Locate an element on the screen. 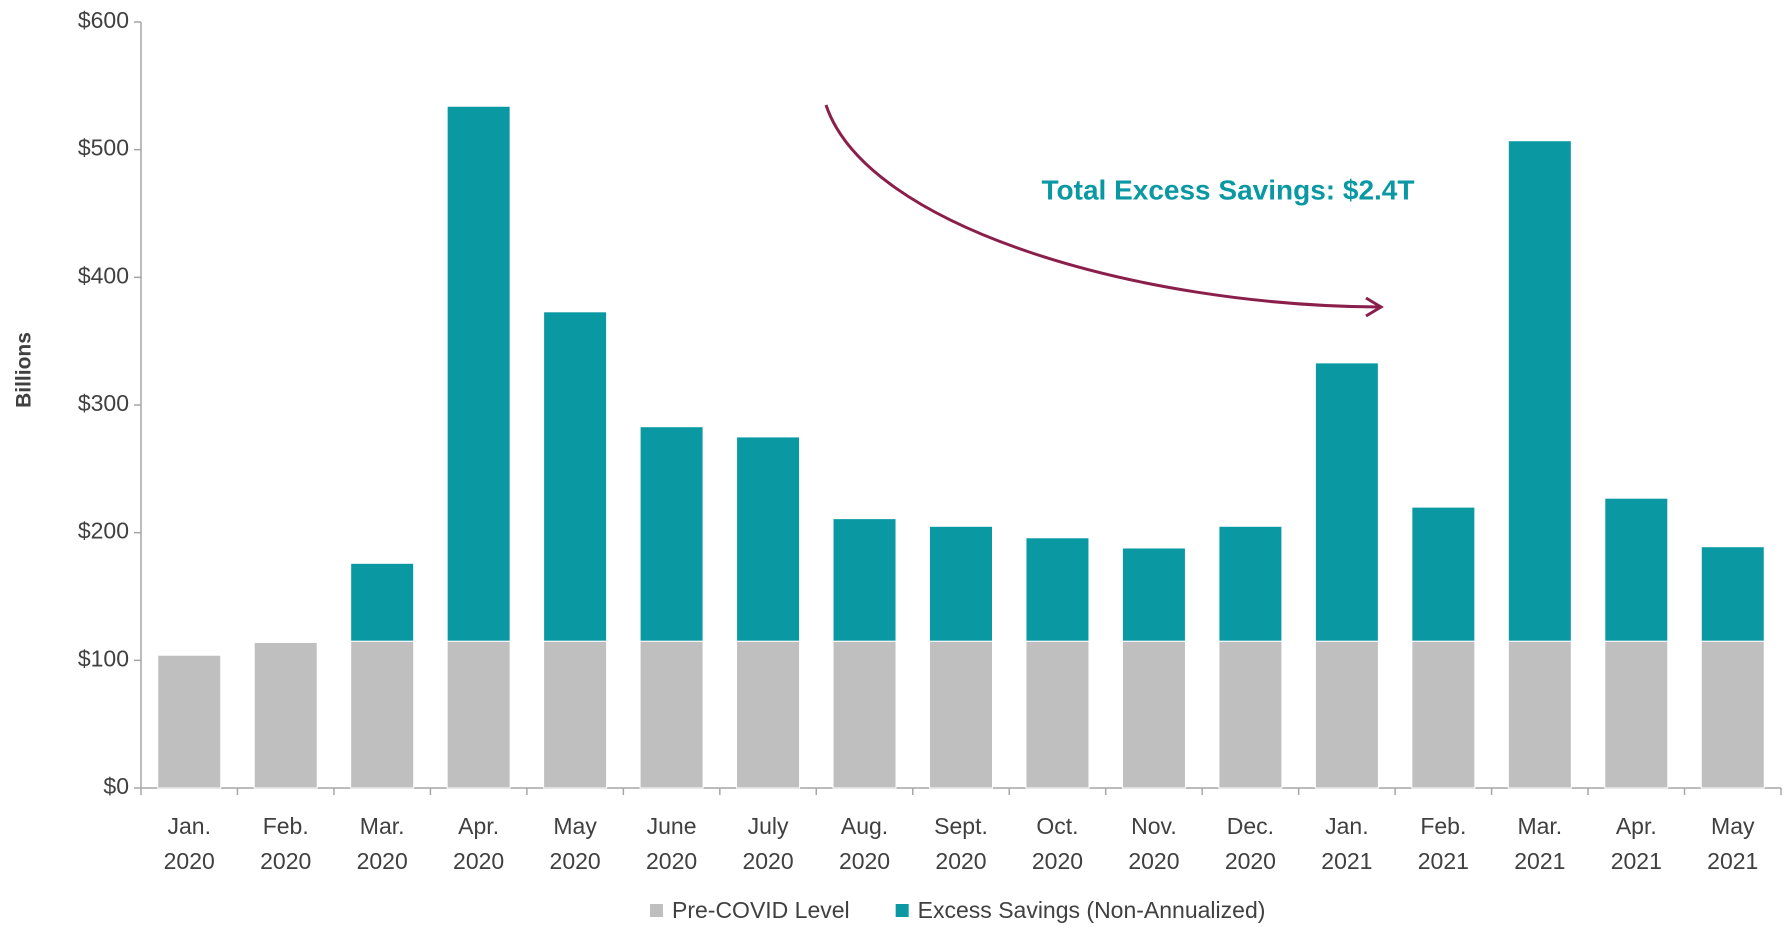 The width and height of the screenshot is (1788, 927). y-tick-label: $300 is located at coordinates (103, 403).